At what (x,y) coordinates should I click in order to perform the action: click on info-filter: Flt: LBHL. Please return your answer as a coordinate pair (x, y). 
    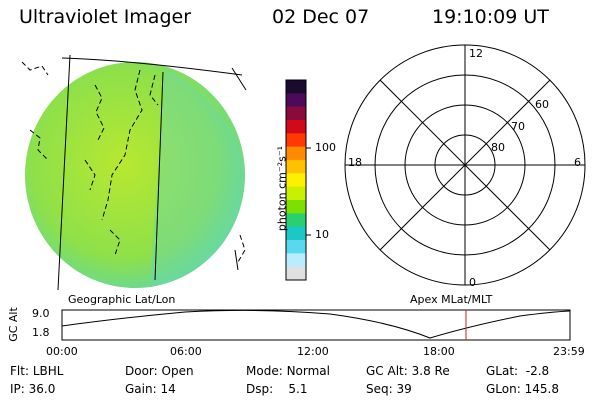
    Looking at the image, I should click on (37, 371).